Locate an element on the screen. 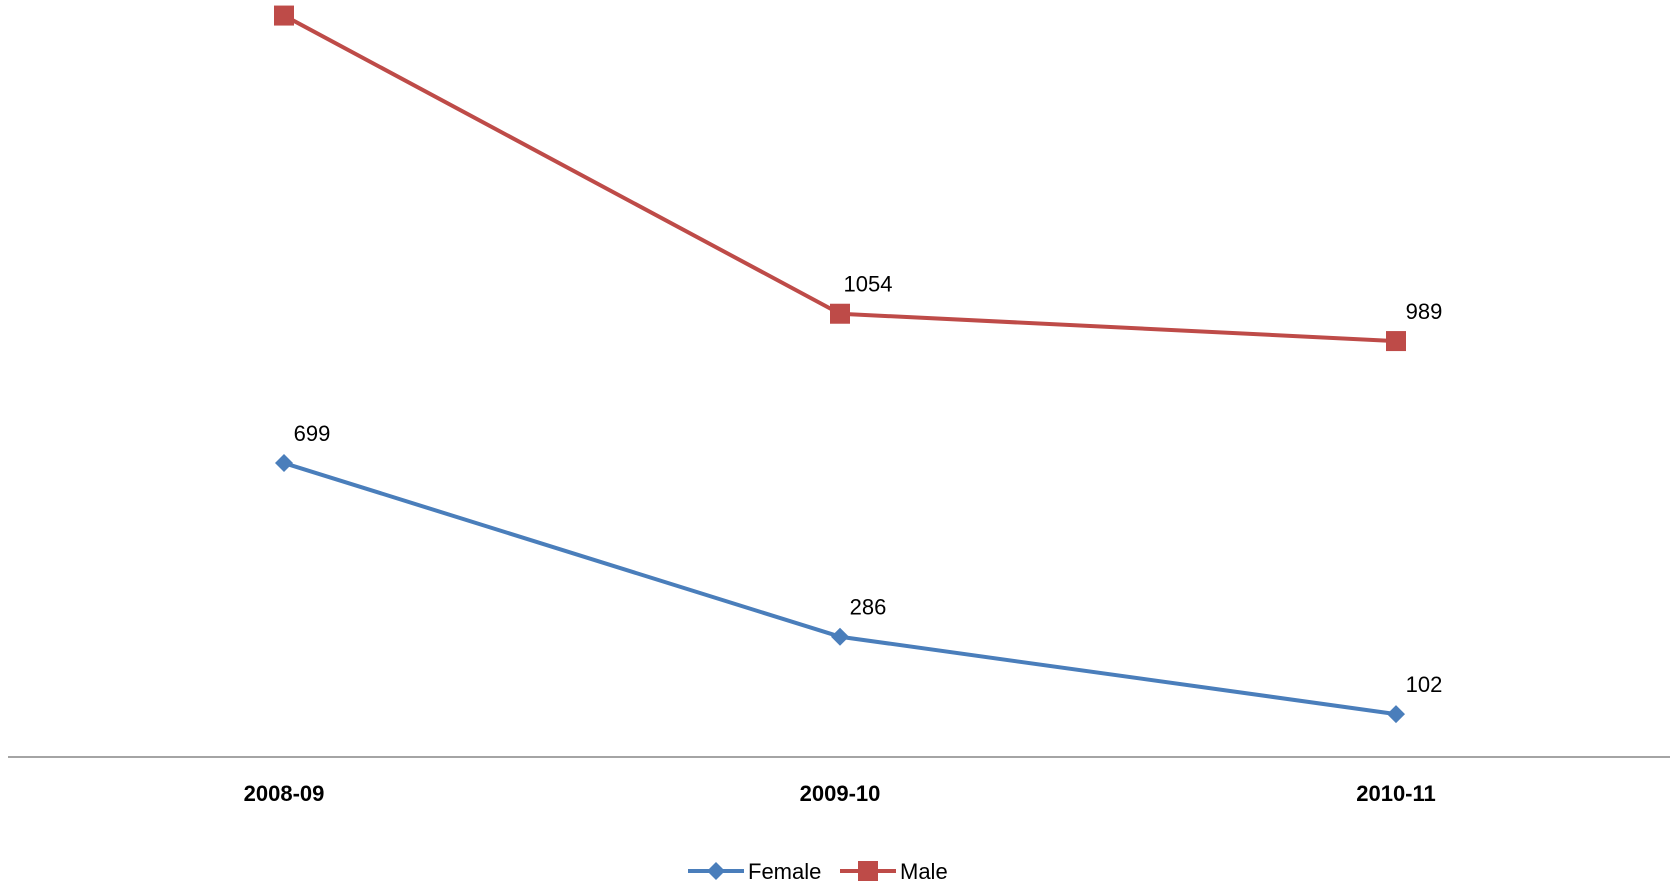  legend-item-female: Female is located at coordinates (754, 870).